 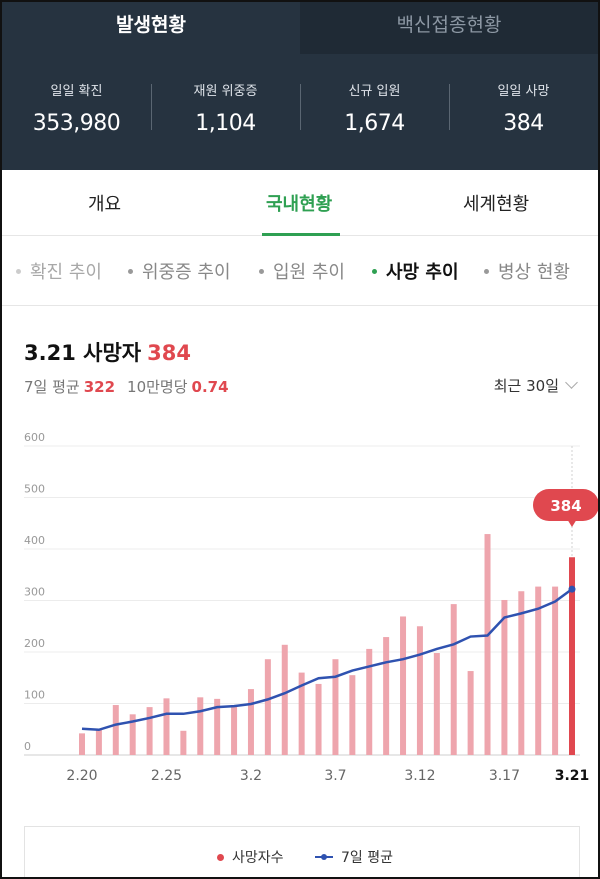 What do you see at coordinates (302, 851) in the screenshot?
I see `chart-legend: 사망자수 7일 평균` at bounding box center [302, 851].